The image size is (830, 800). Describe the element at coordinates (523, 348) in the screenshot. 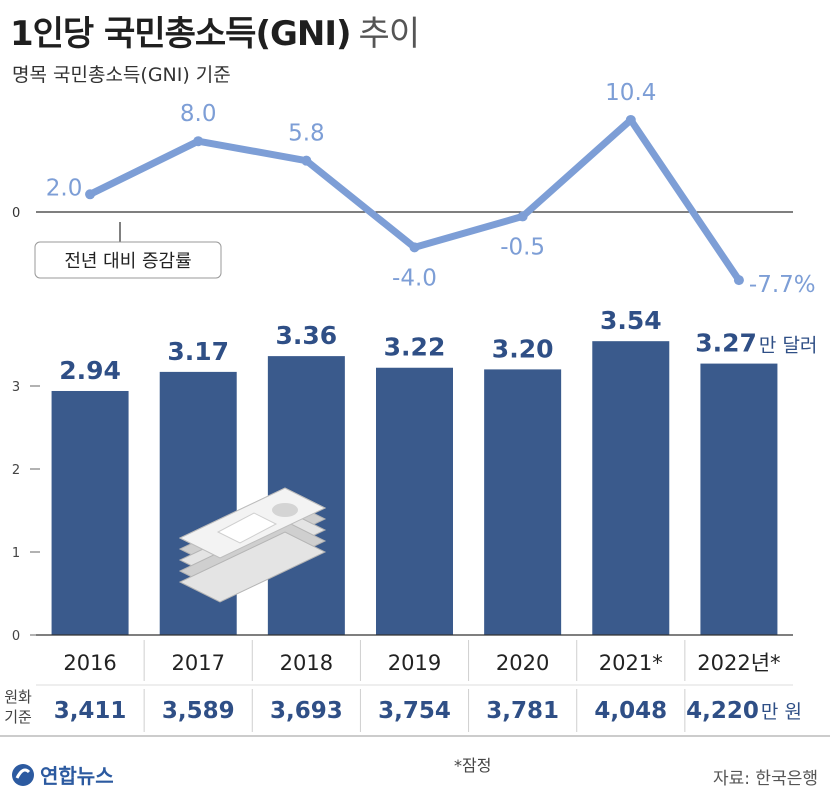

I see `gni-value-label: 3.20` at that location.